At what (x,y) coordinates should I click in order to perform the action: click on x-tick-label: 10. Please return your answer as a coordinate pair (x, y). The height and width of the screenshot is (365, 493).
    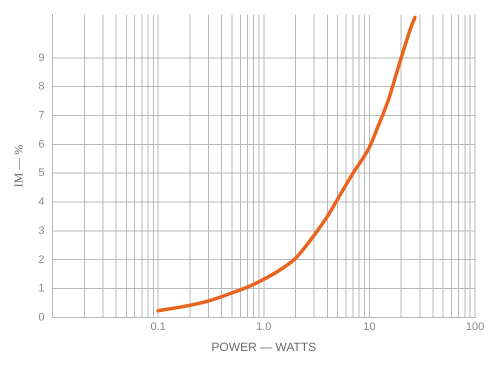
    Looking at the image, I should click on (369, 327).